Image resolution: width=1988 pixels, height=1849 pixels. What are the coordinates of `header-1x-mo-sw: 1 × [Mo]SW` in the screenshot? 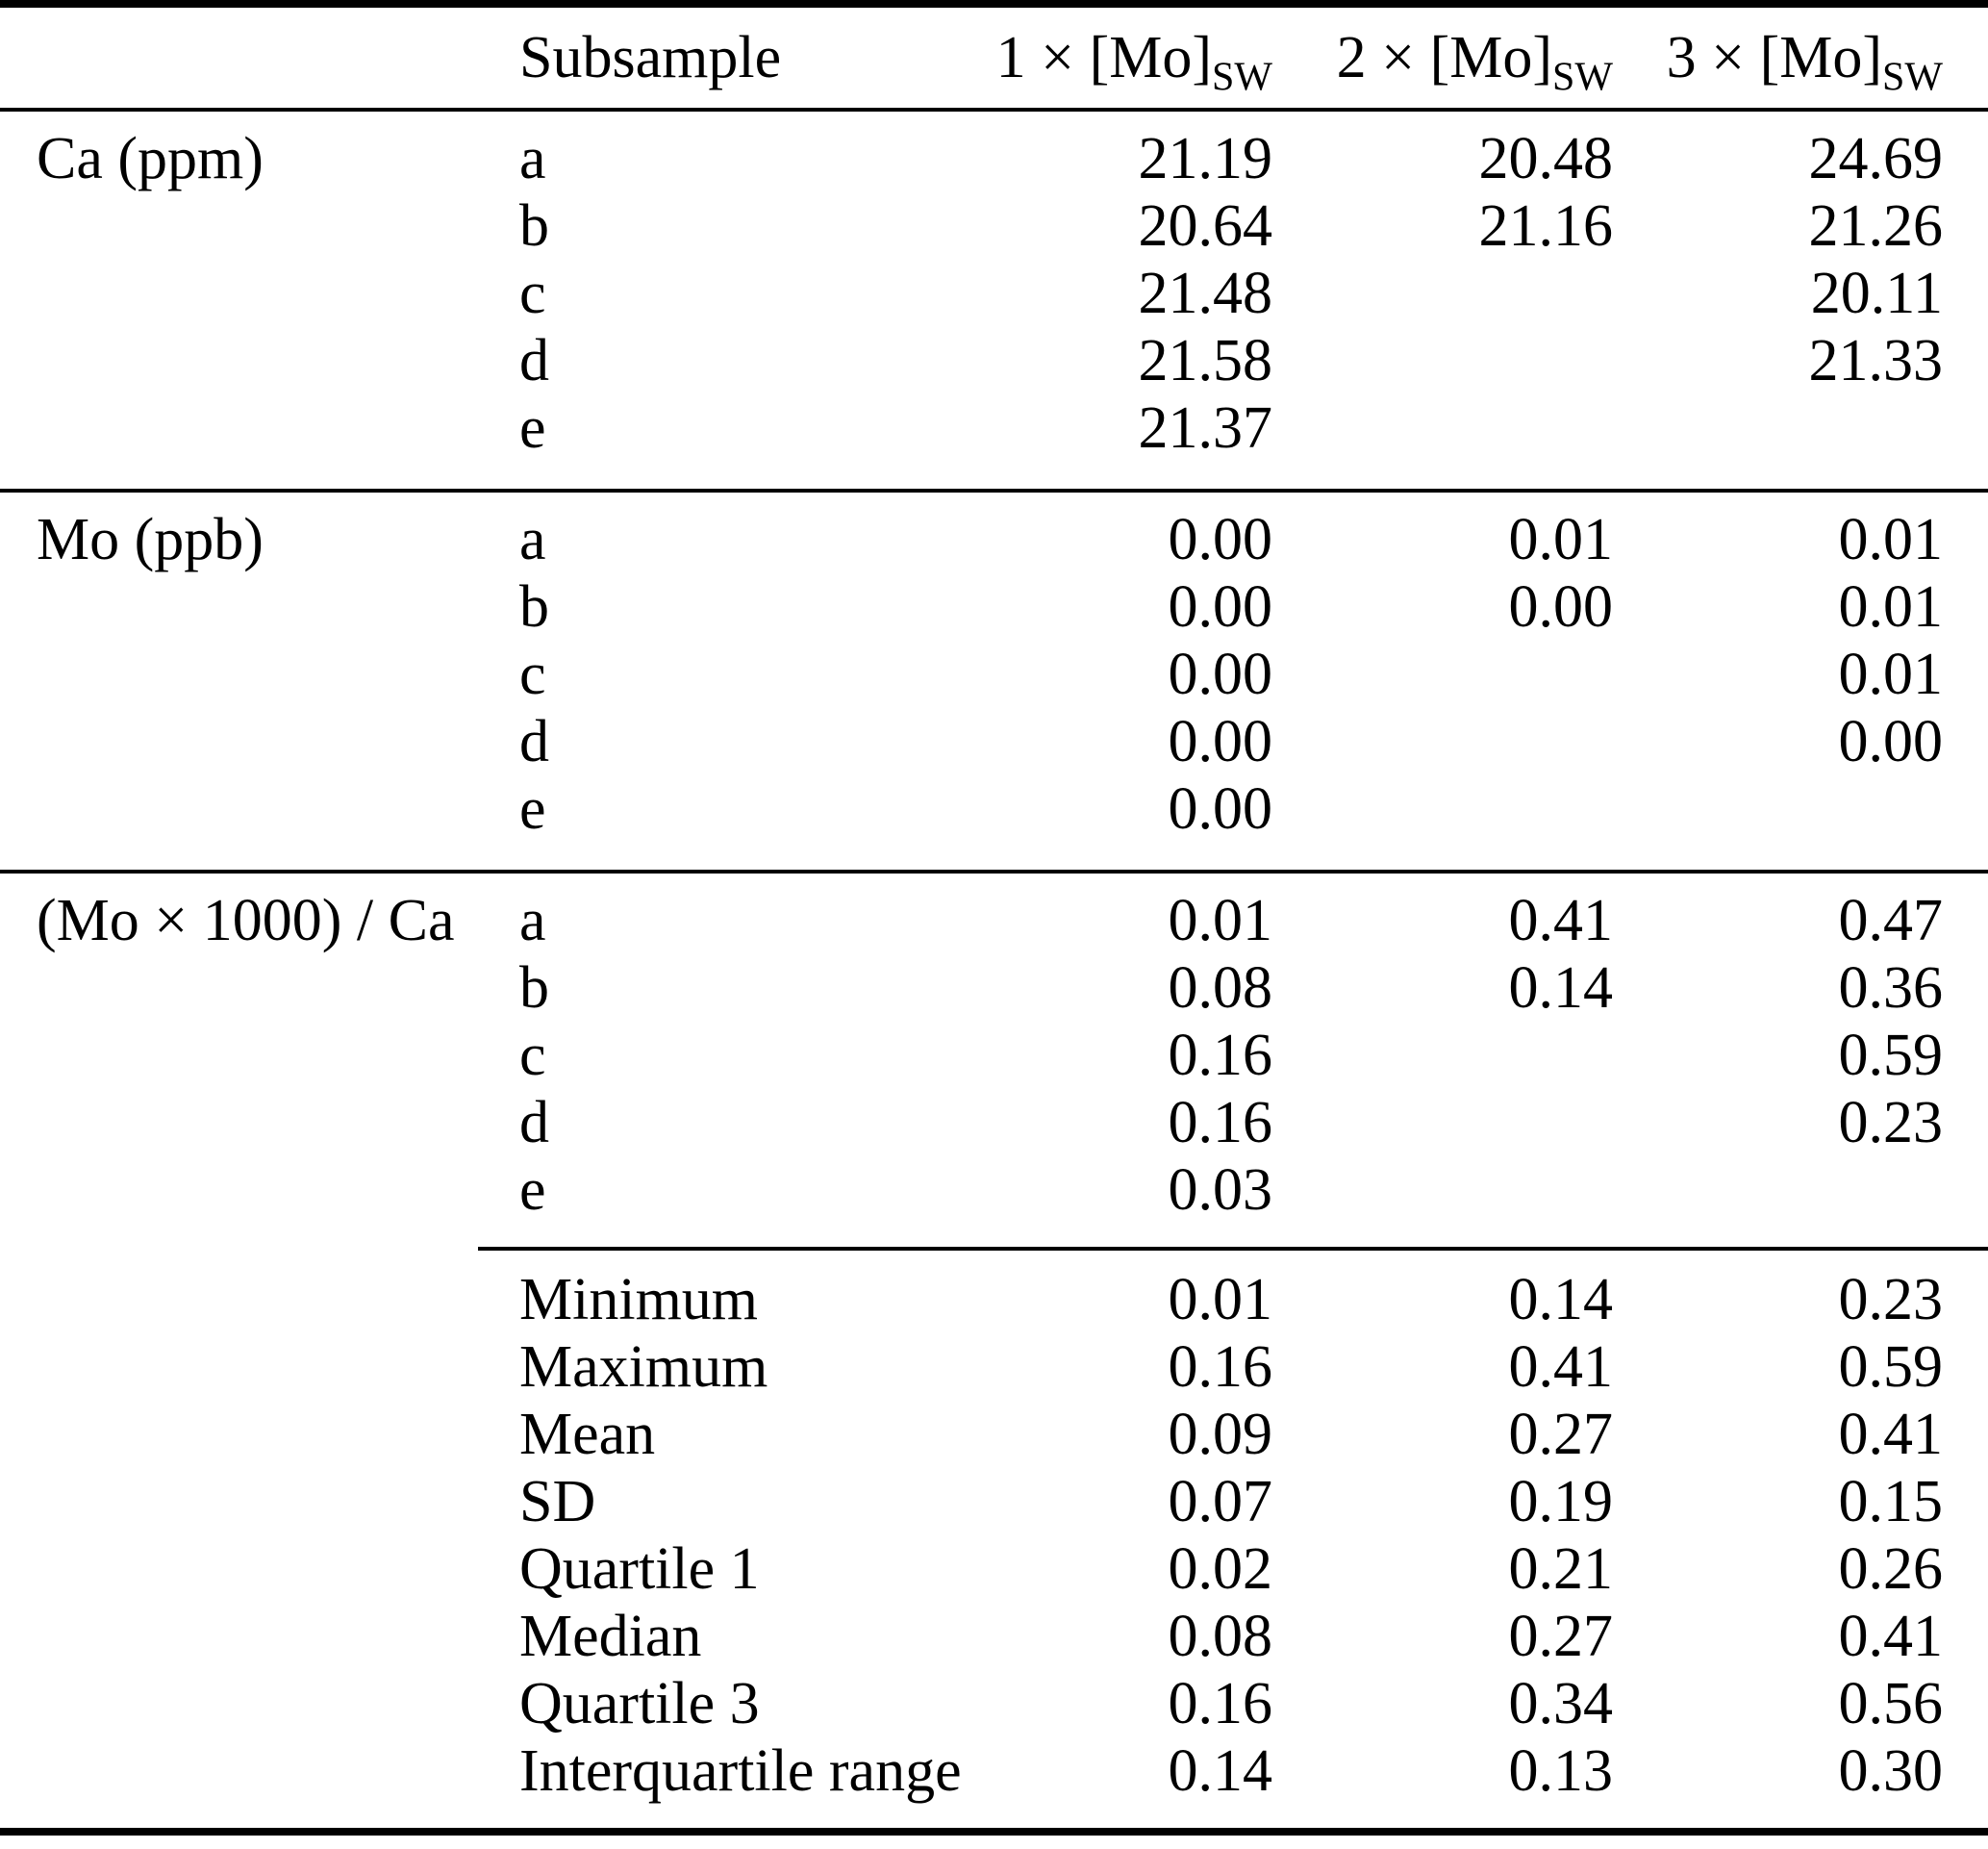 It's located at (1096, 58).